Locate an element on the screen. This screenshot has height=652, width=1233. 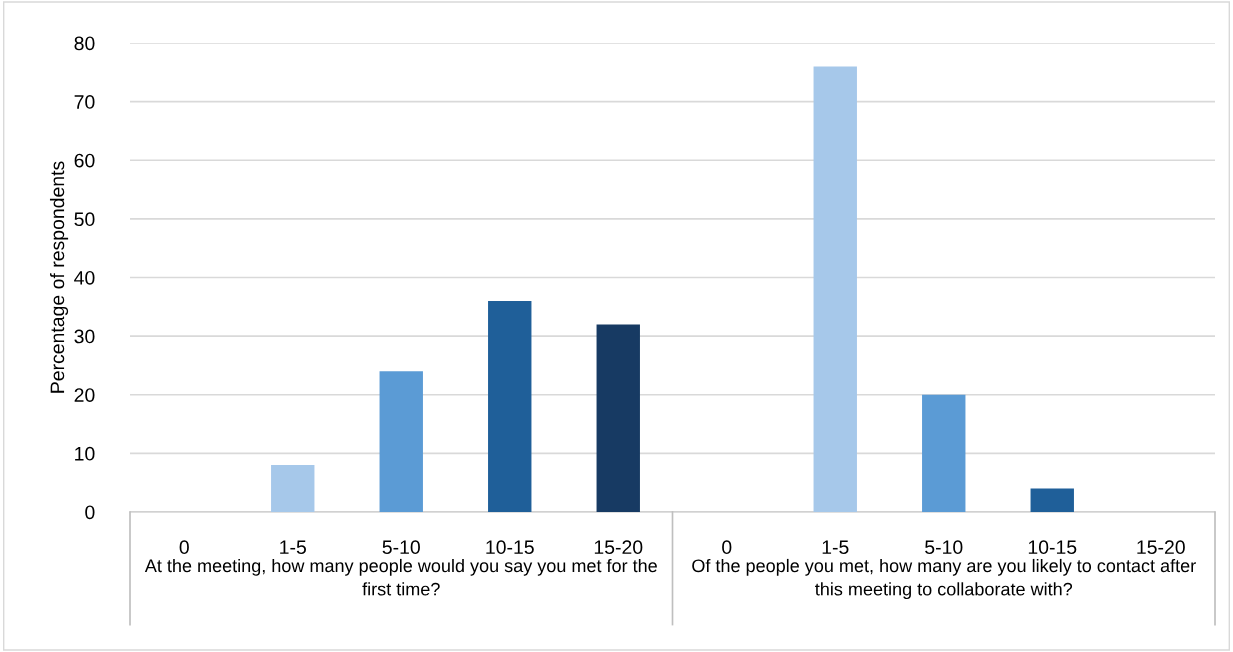
y-tick-label: 0 is located at coordinates (90, 512).